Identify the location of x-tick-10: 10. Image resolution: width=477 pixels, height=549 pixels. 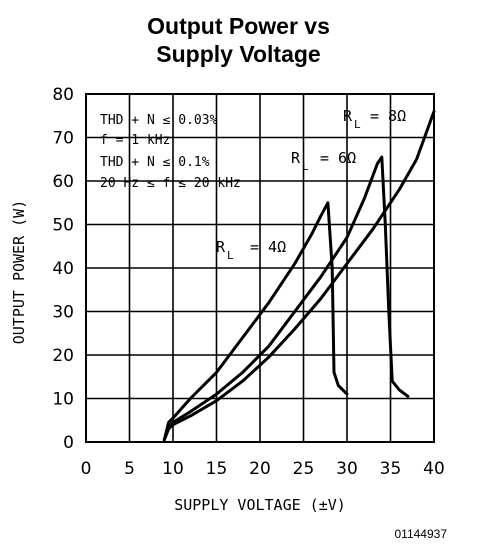
(173, 469).